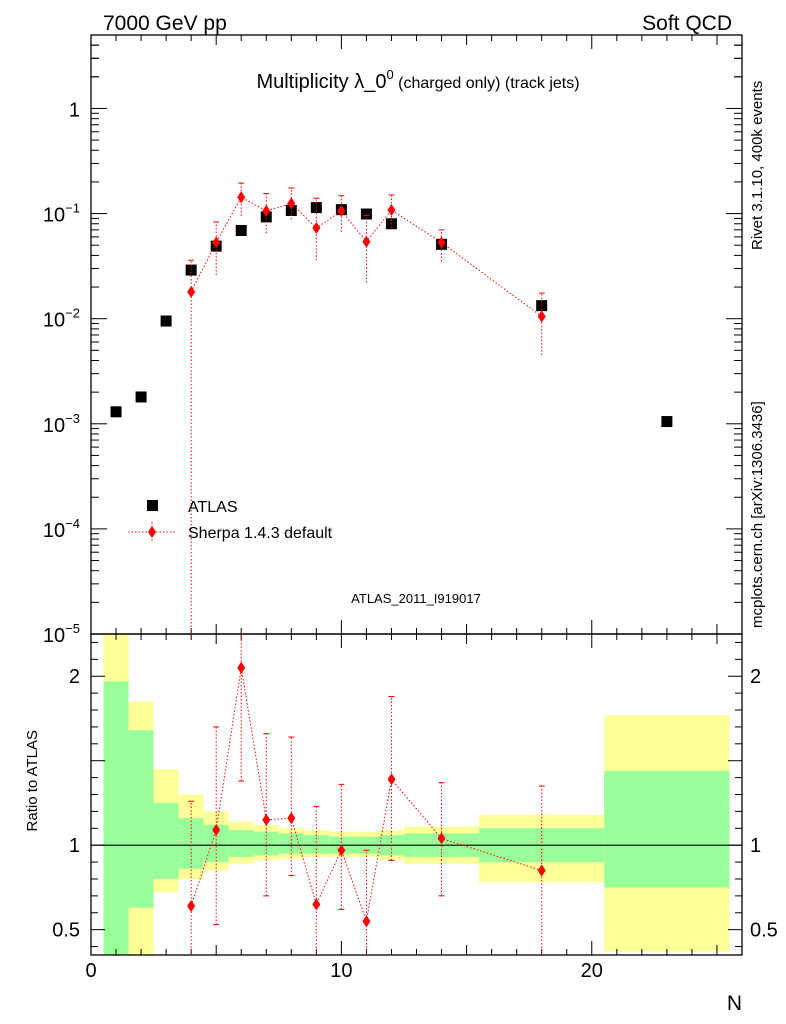 This screenshot has height=1024, width=786. I want to click on ratio-y-tick-label-left-0: 0.5, so click(66, 931).